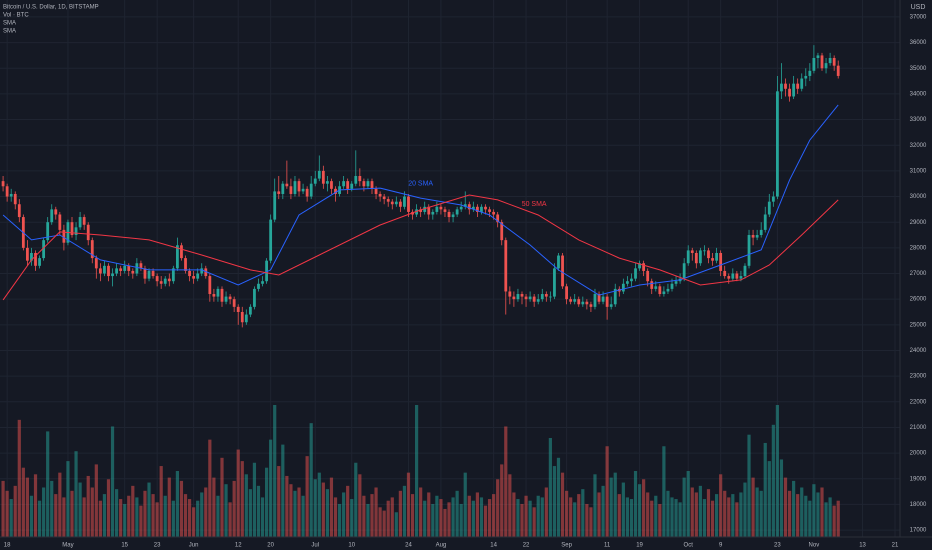 Image resolution: width=932 pixels, height=550 pixels. I want to click on y-tick-label: 20000, so click(918, 454).